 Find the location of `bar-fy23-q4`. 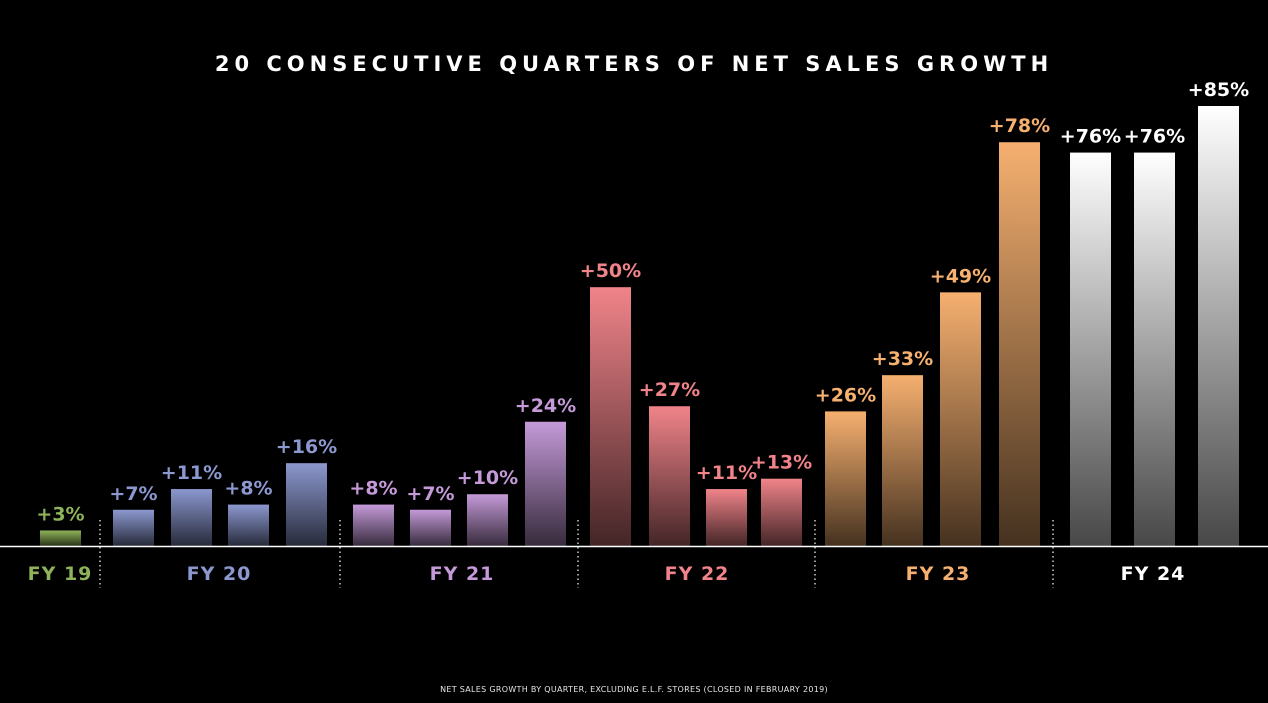

bar-fy23-q4 is located at coordinates (1019, 344).